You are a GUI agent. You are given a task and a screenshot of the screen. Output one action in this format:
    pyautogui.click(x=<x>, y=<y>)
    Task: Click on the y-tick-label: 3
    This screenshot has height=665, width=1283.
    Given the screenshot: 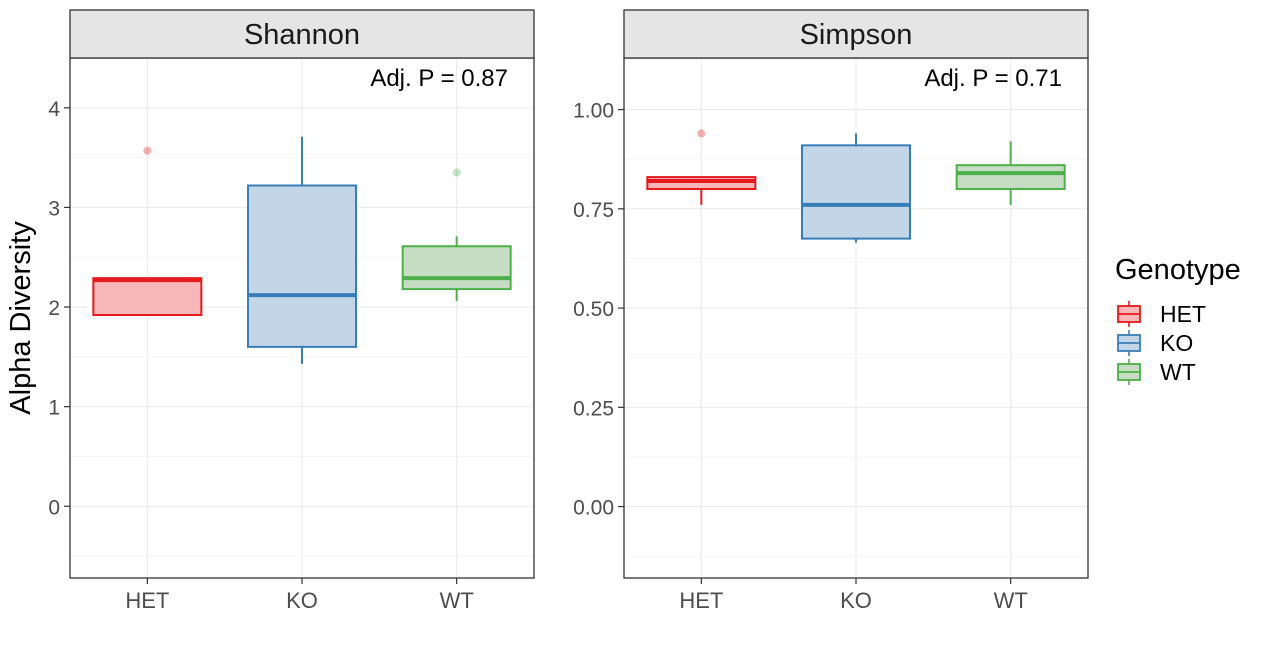 What is the action you would take?
    pyautogui.click(x=54, y=208)
    